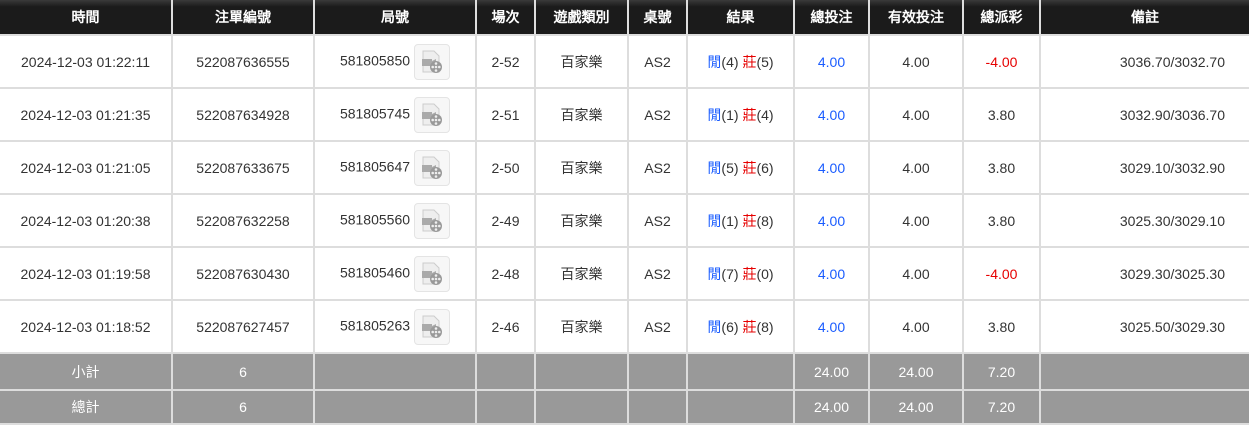 The width and height of the screenshot is (1249, 428). Describe the element at coordinates (1144, 114) in the screenshot. I see `remark-cell: 3032.90/3036.70` at that location.